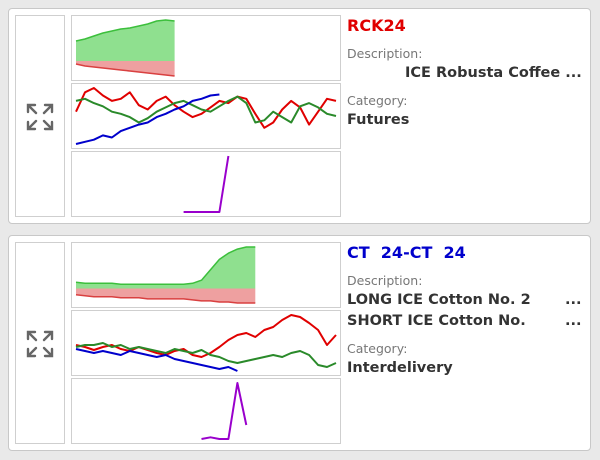 The width and height of the screenshot is (600, 460). What do you see at coordinates (438, 300) in the screenshot?
I see `description-long: LONG ICE Cotton No. 2` at bounding box center [438, 300].